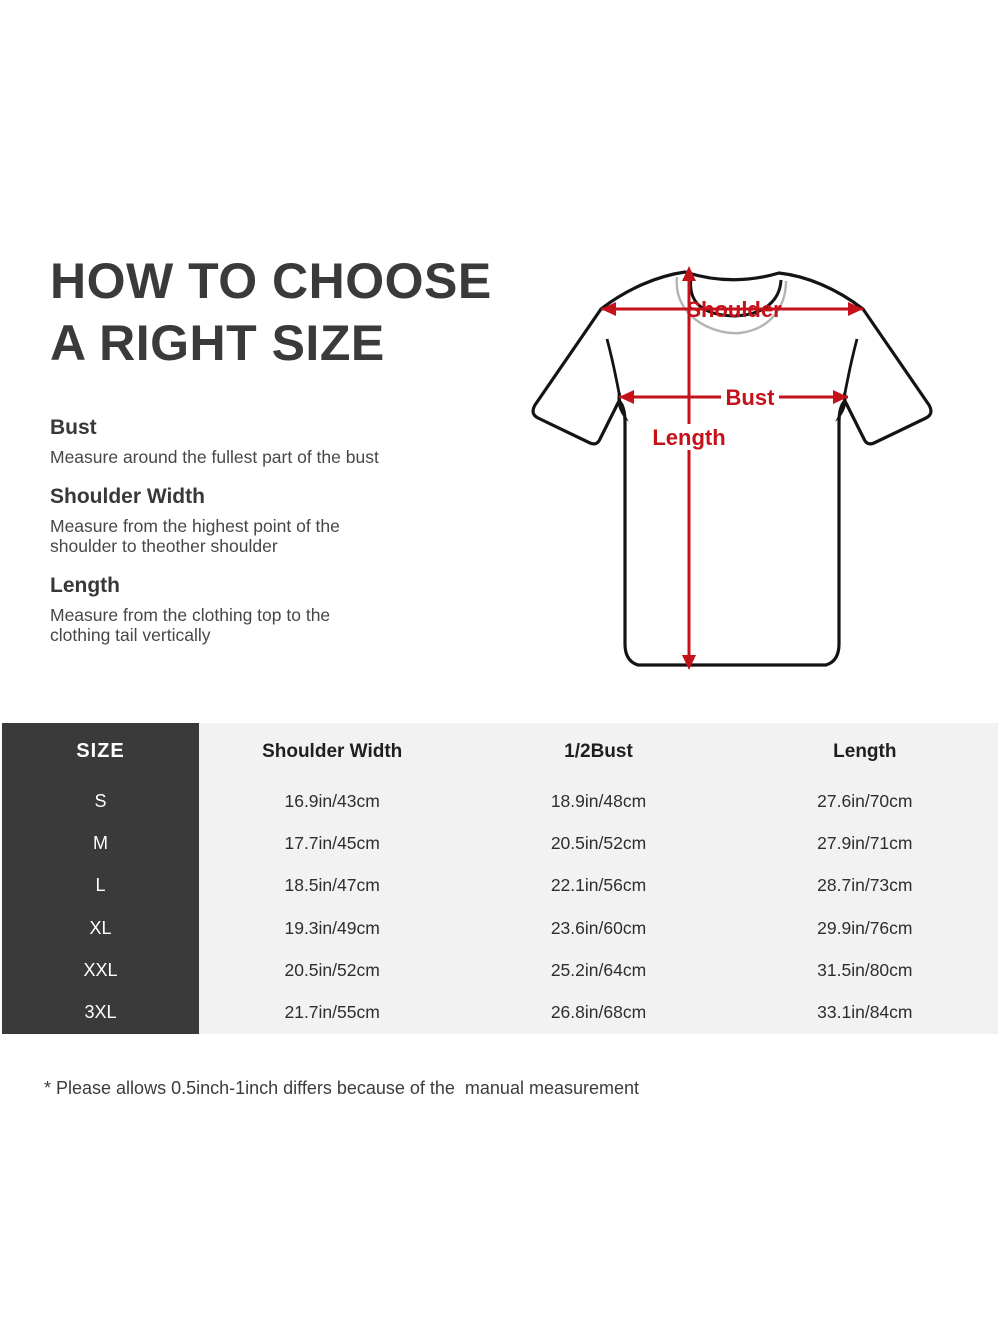 The image size is (1000, 1333). I want to click on instruction-length-heading: Length, so click(85, 585).